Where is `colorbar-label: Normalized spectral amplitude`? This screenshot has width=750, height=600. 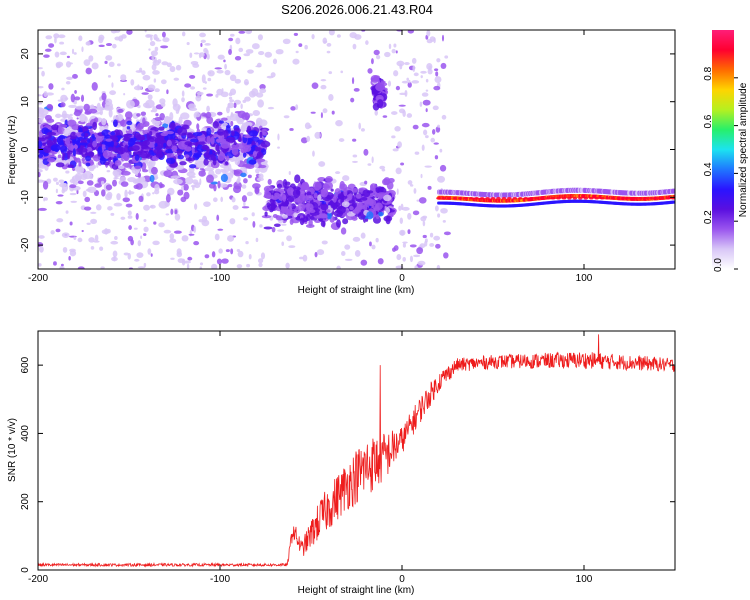 colorbar-label: Normalized spectral amplitude is located at coordinates (743, 149).